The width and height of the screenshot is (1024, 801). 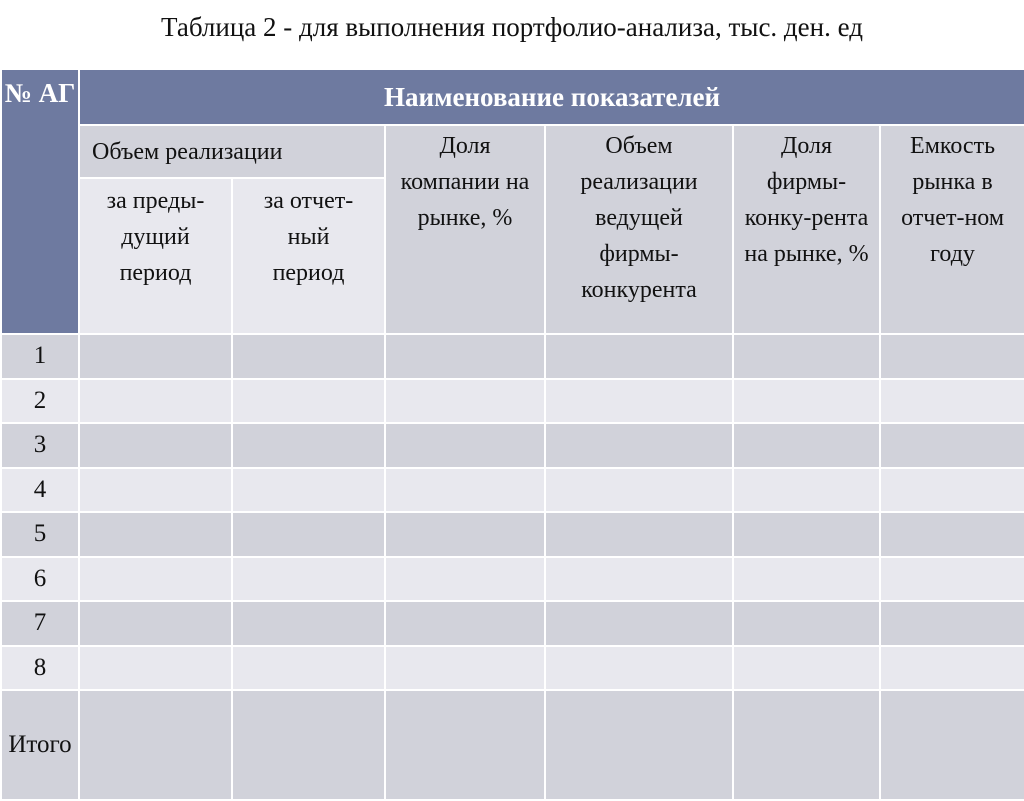 I want to click on header-ag: № АГ, so click(x=40, y=201).